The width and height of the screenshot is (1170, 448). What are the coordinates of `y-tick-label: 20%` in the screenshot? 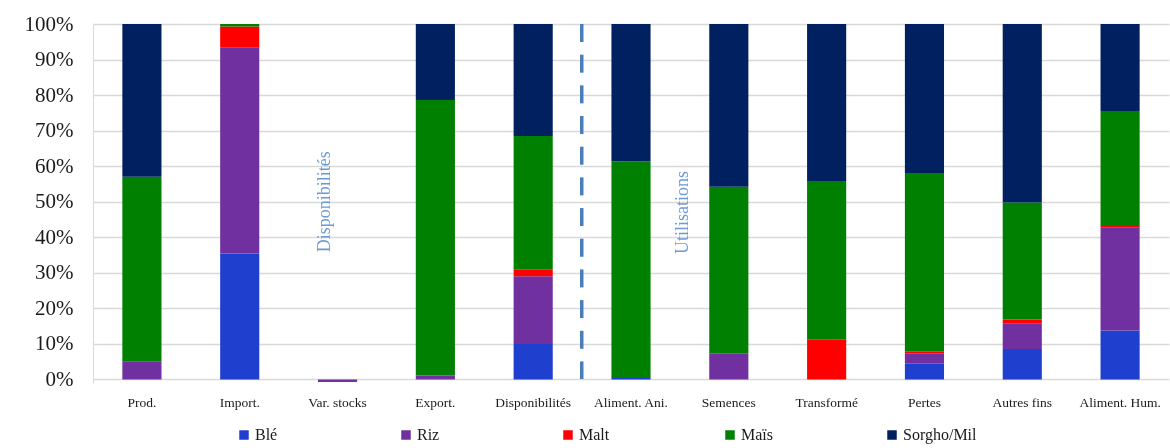 It's located at (54, 307).